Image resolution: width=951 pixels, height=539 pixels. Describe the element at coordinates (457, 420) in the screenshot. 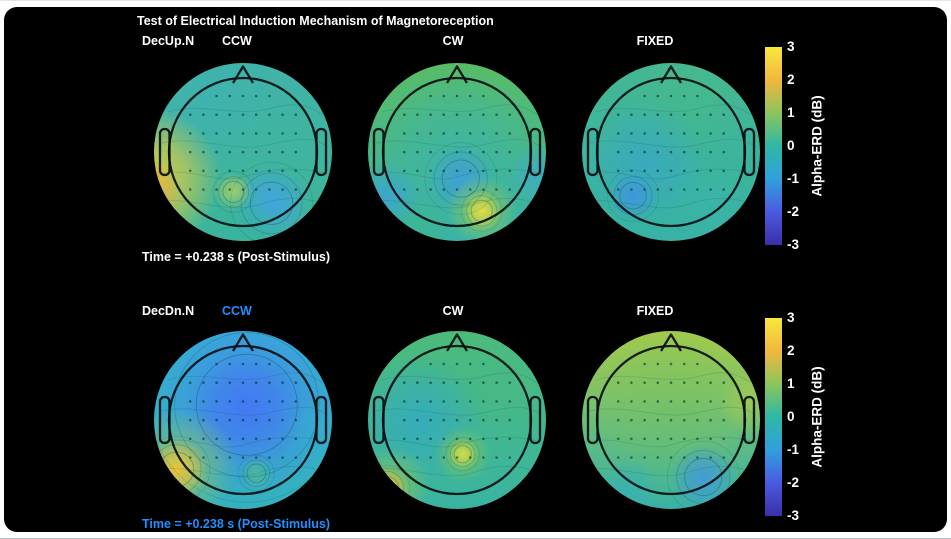

I see `topomap-decdnn-cw` at that location.